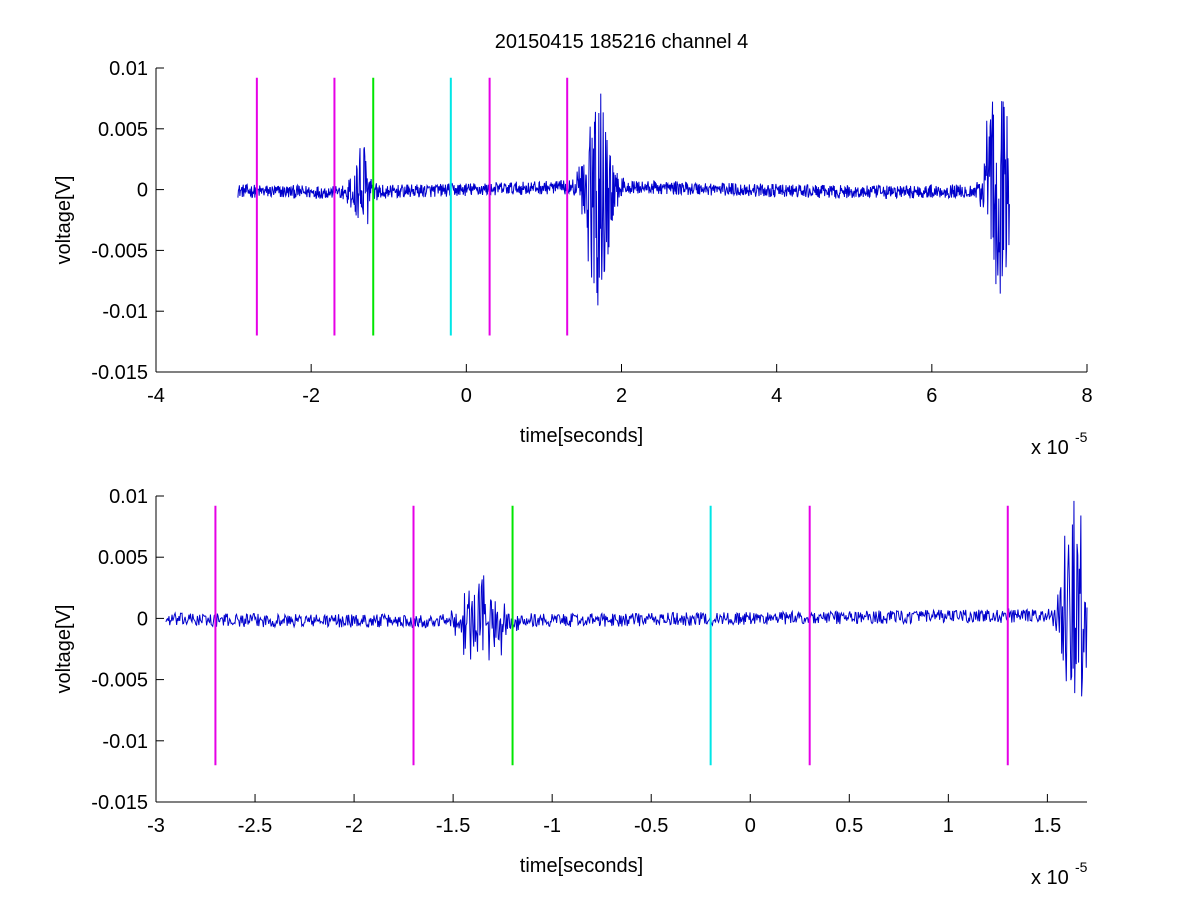  I want to click on x-tick-label: -1, so click(552, 826).